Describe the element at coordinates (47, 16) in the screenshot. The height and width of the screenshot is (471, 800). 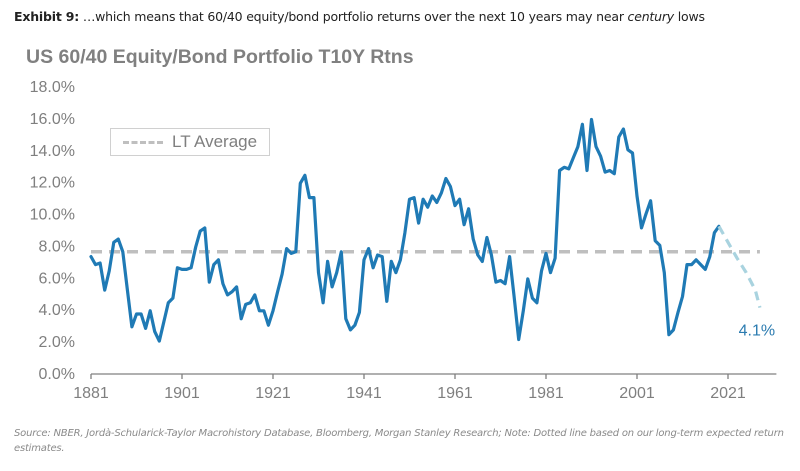
I see `exhibit-label: Exhibit 9:` at that location.